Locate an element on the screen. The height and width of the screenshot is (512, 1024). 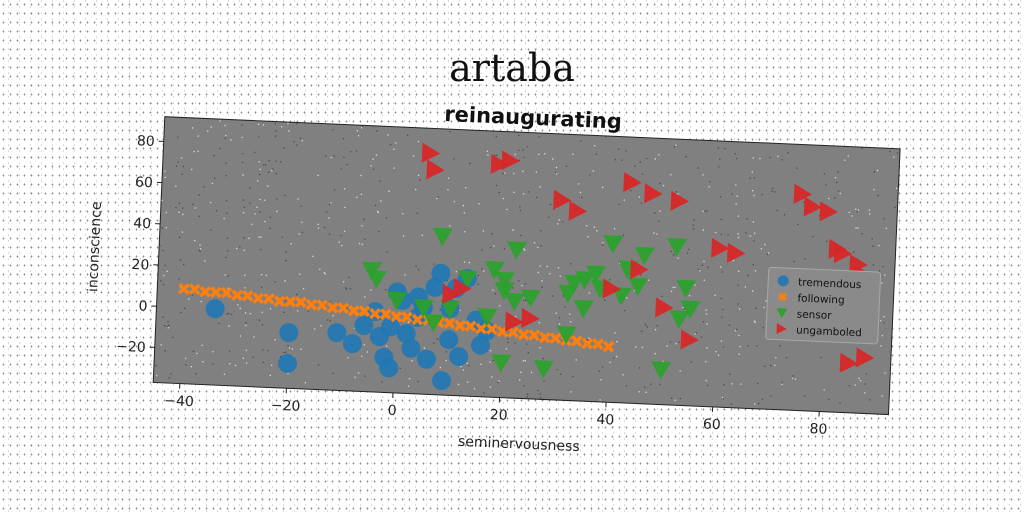
y-tick-label: 40 is located at coordinates (142, 224).